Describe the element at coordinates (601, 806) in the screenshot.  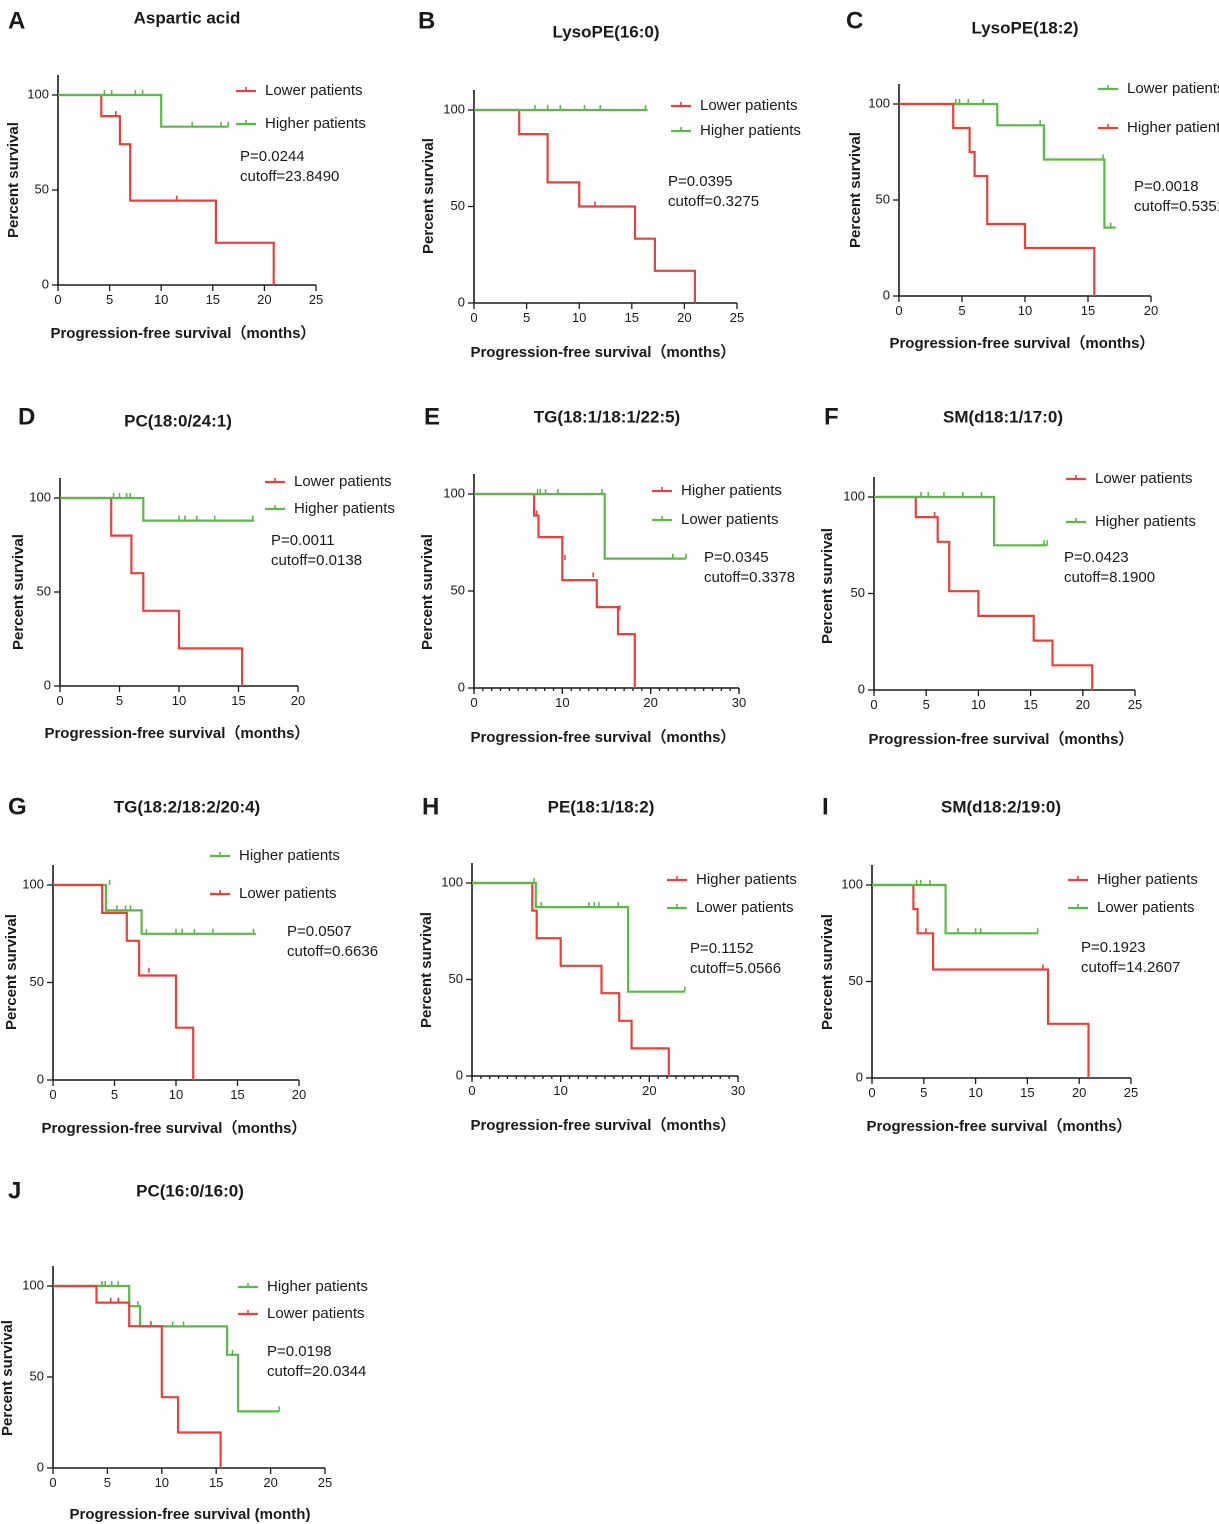
I see `chart-title: PE(18:1/18:2)` at that location.